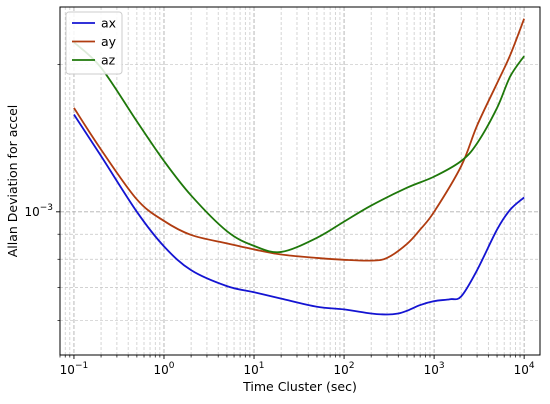 Image resolution: width=550 pixels, height=404 pixels. Describe the element at coordinates (38, 211) in the screenshot. I see `y-tick-label: 10−3` at that location.